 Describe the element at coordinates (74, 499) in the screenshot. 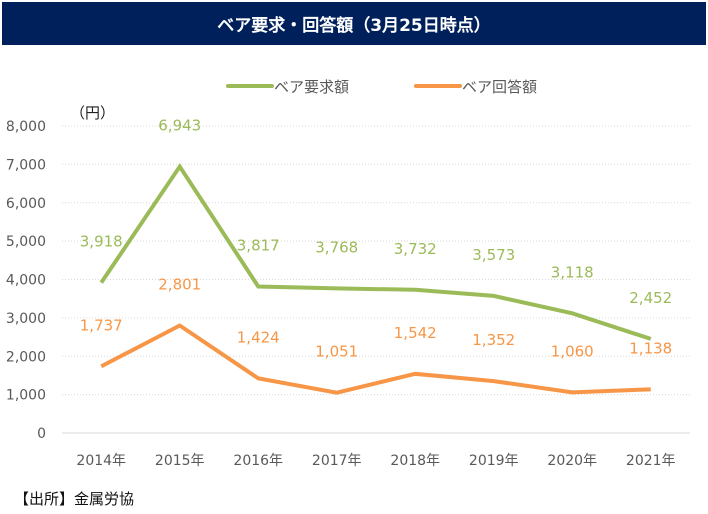

I see `source-note: 【出所】金属労協` at that location.